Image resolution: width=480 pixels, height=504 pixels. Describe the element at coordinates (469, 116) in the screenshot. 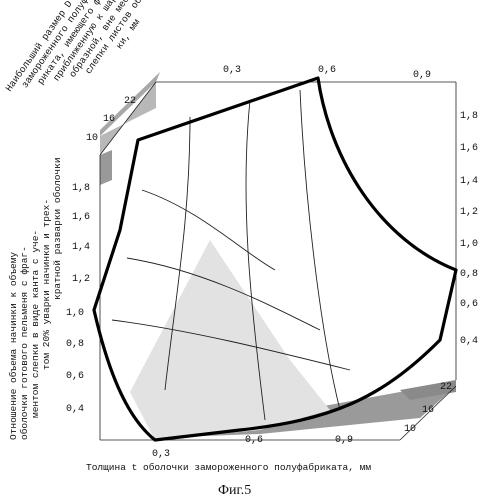

I see `right-z-tick-1.8: 1,8` at that location.